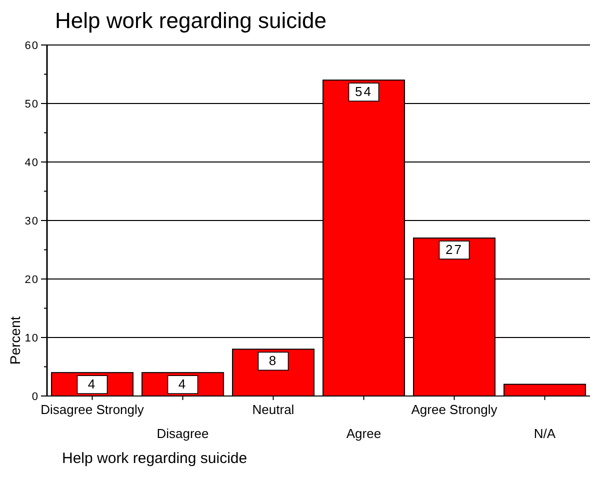  What do you see at coordinates (182, 433) in the screenshot?
I see `x-tick-label: Disagree` at bounding box center [182, 433].